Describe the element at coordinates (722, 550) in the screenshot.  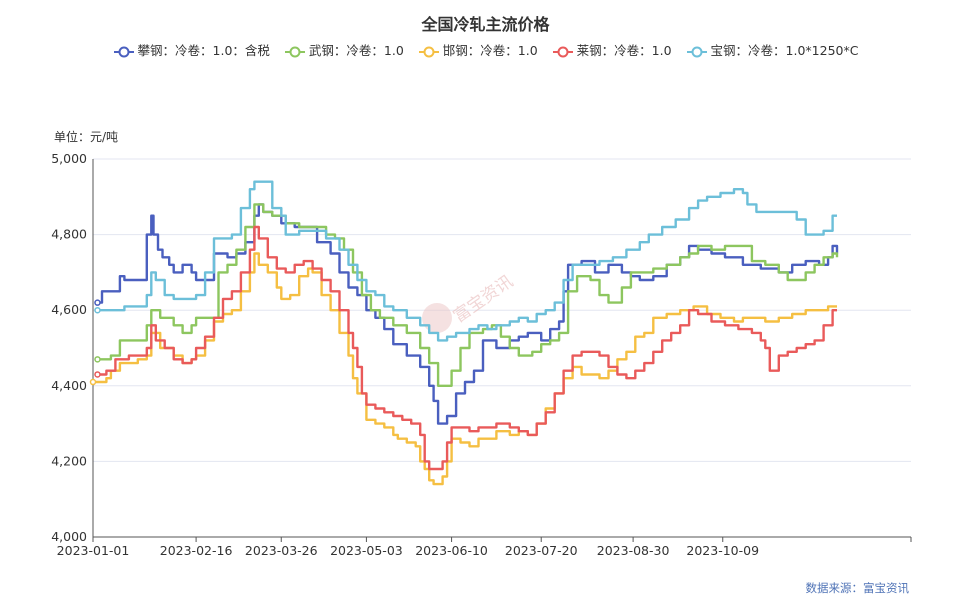
I see `x-tick-label: 2023-10-09` at that location.